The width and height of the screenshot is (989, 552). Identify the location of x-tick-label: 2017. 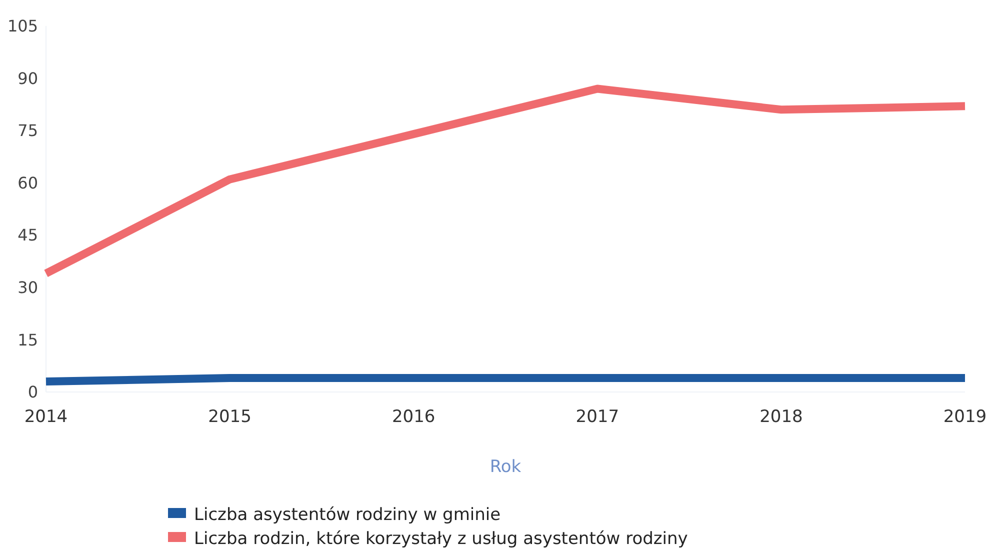
(598, 417).